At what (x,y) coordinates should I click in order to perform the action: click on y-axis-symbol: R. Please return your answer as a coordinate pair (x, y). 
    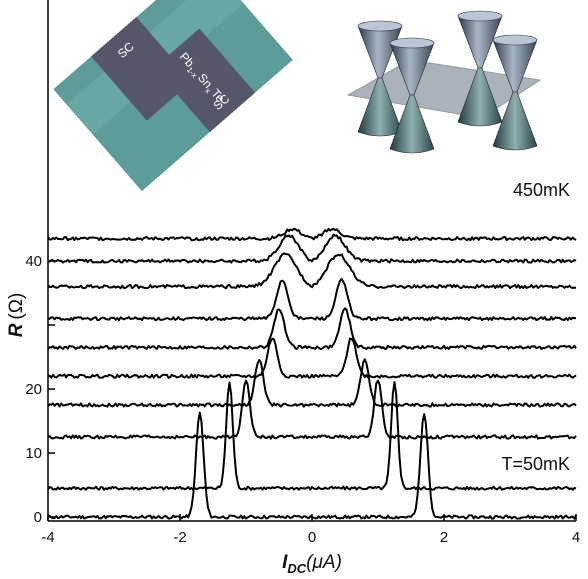
    Looking at the image, I should click on (16, 330).